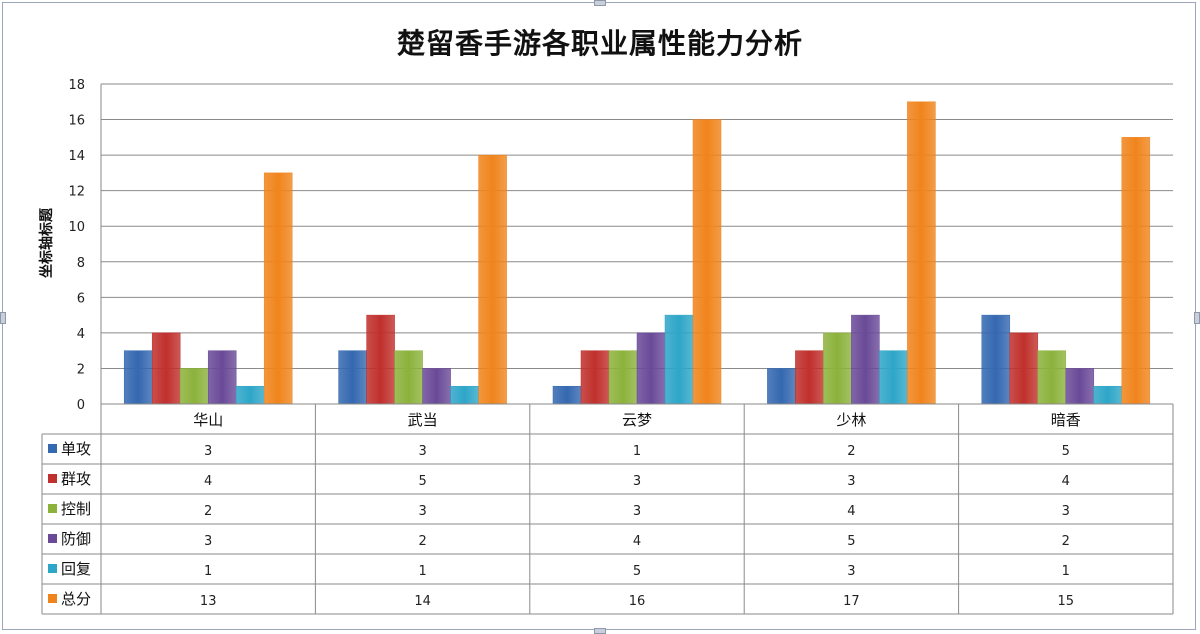 The image size is (1200, 634). What do you see at coordinates (222, 377) in the screenshot?
I see `bar-防御-华山` at bounding box center [222, 377].